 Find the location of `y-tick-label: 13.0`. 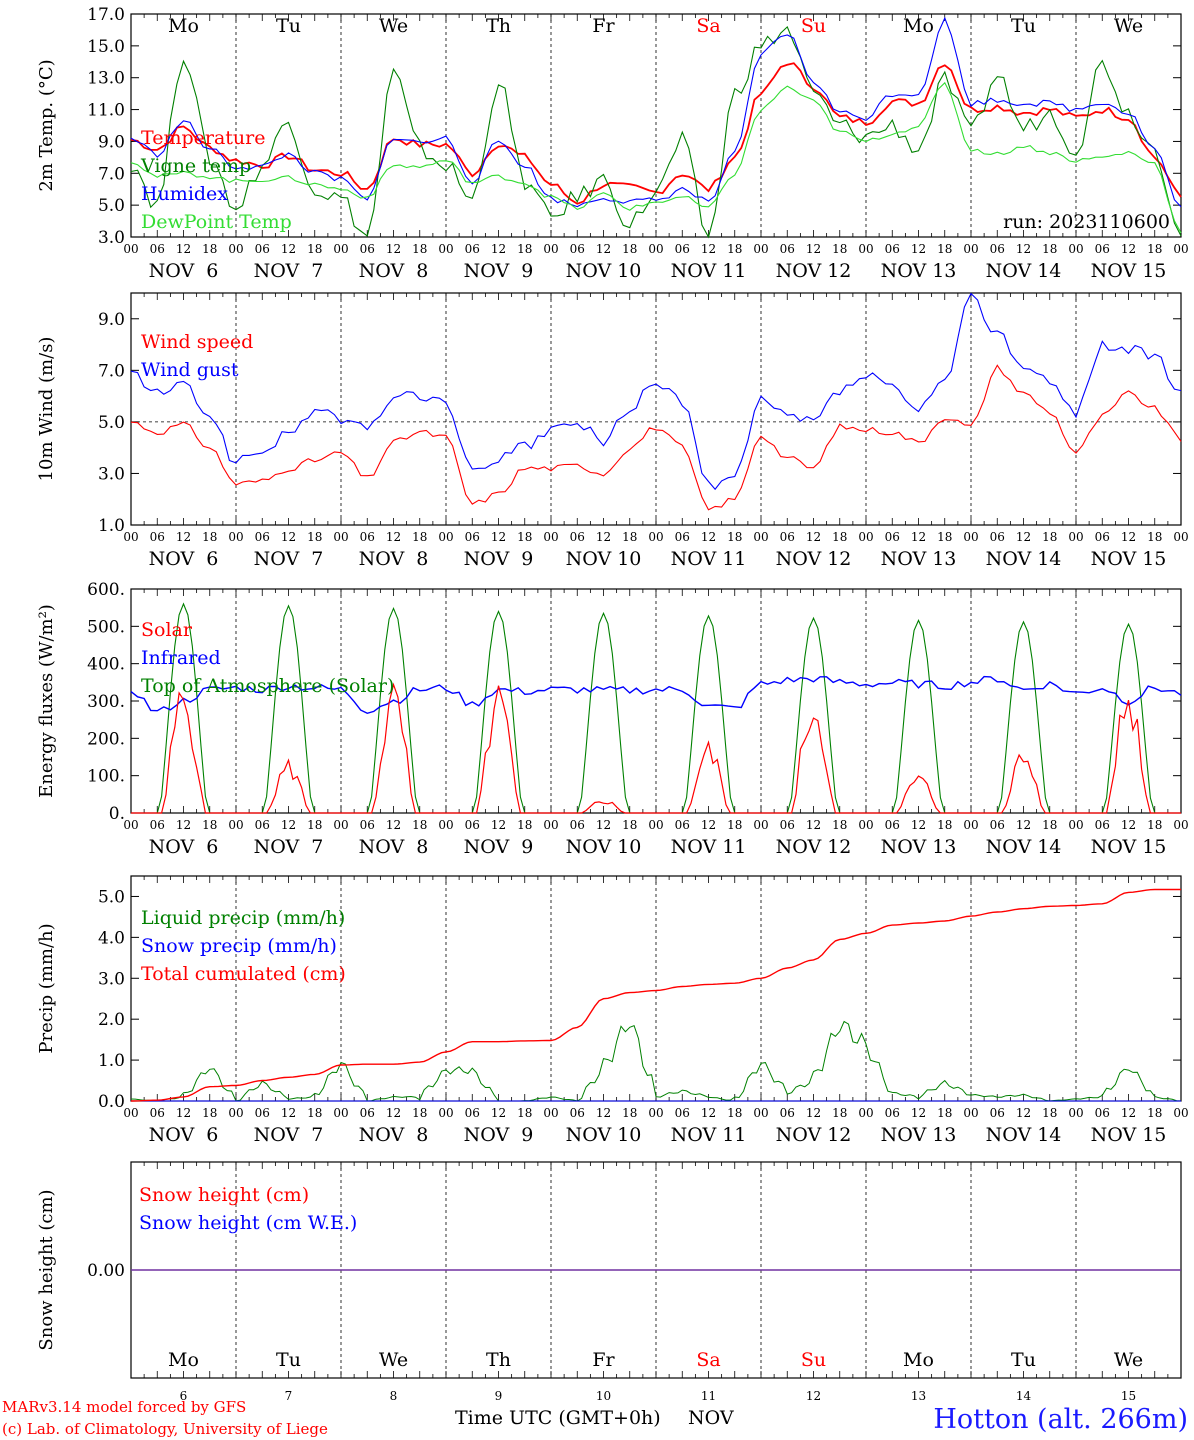

y-tick-label: 13.0 is located at coordinates (106, 79).